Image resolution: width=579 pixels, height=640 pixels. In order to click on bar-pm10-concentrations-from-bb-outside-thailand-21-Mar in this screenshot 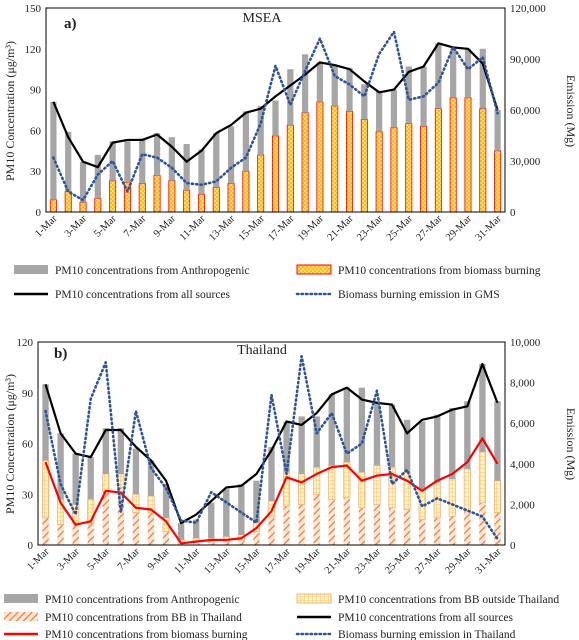, I will do `click(347, 480)`.